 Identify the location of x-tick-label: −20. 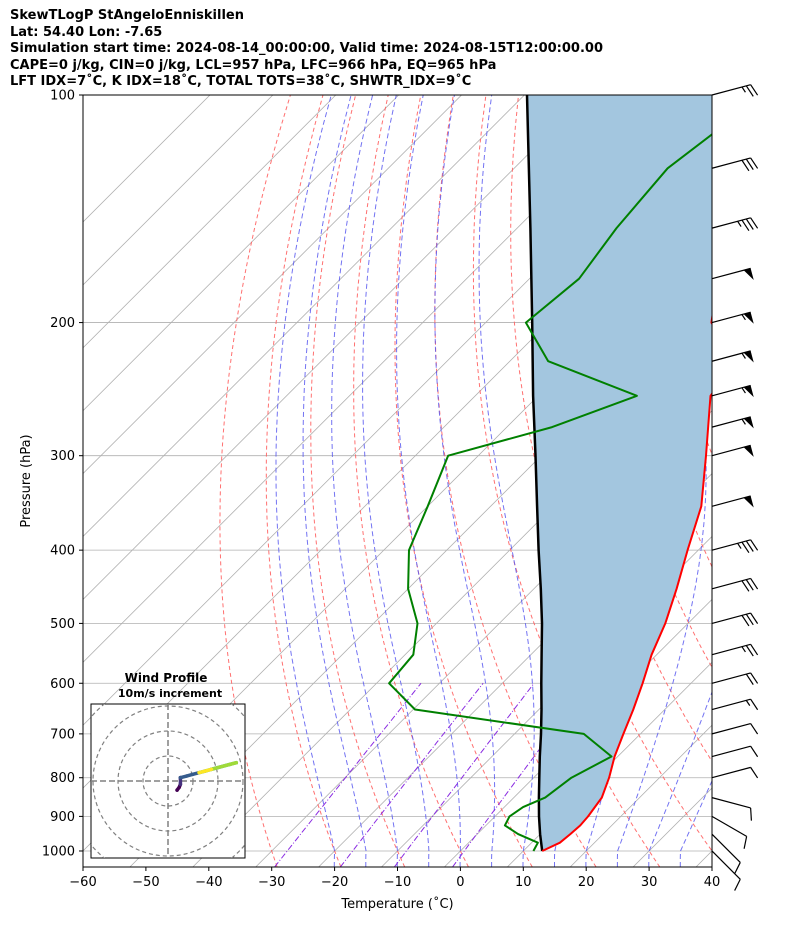
(334, 882).